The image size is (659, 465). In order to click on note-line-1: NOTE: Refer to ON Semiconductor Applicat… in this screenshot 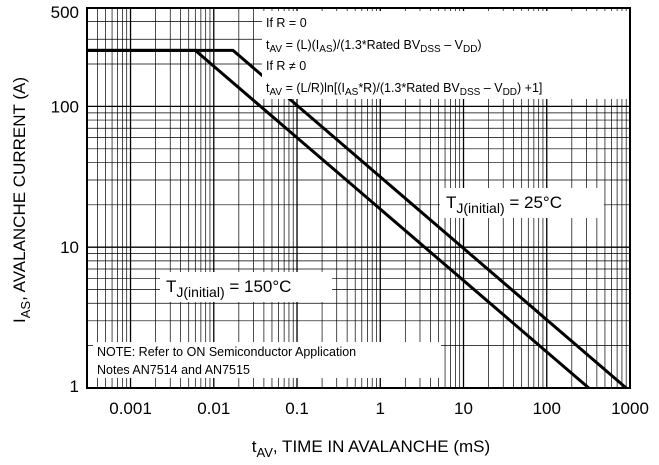, I will do `click(226, 352)`.